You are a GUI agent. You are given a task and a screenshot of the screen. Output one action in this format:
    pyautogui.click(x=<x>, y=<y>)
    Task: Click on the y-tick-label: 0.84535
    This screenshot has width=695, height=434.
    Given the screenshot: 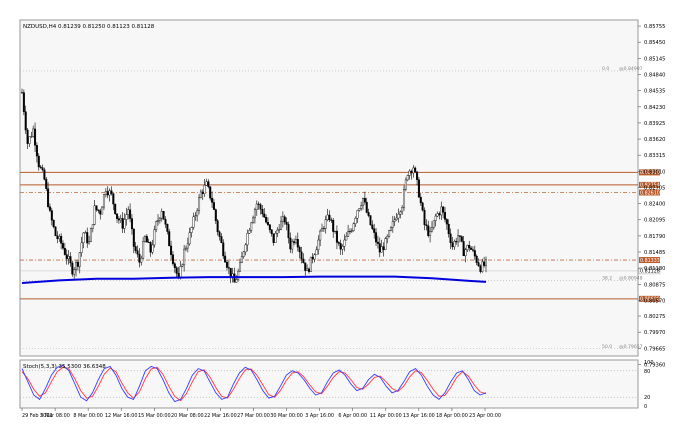 What is the action you would take?
    pyautogui.click(x=654, y=92)
    